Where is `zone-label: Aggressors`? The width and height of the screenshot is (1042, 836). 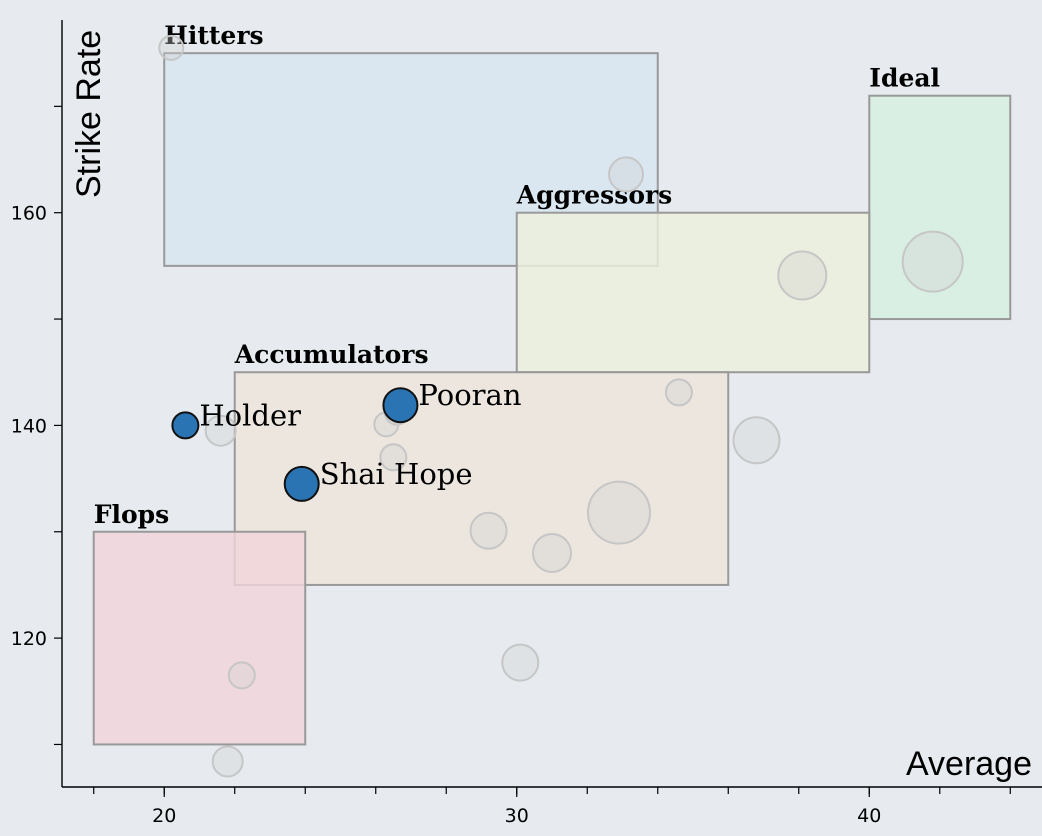 zone-label: Aggressors is located at coordinates (594, 195).